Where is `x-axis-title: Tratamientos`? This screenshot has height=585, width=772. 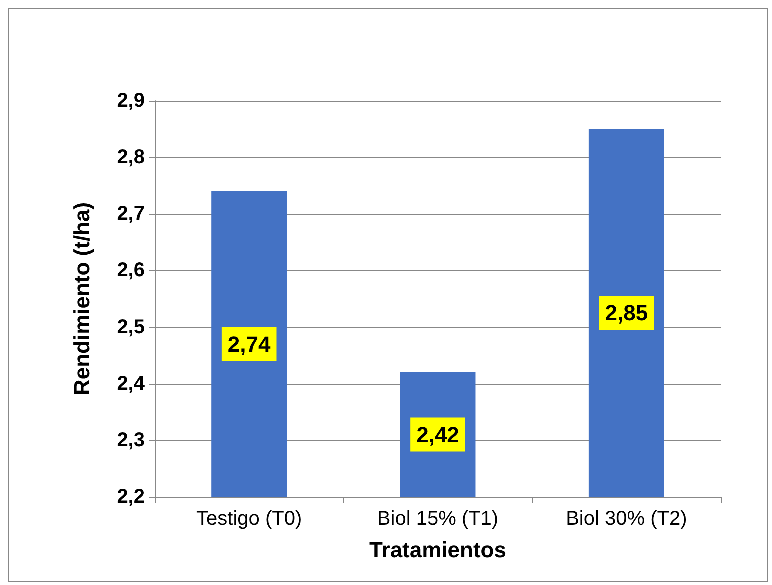
x-axis-title: Tratamientos is located at coordinates (438, 550).